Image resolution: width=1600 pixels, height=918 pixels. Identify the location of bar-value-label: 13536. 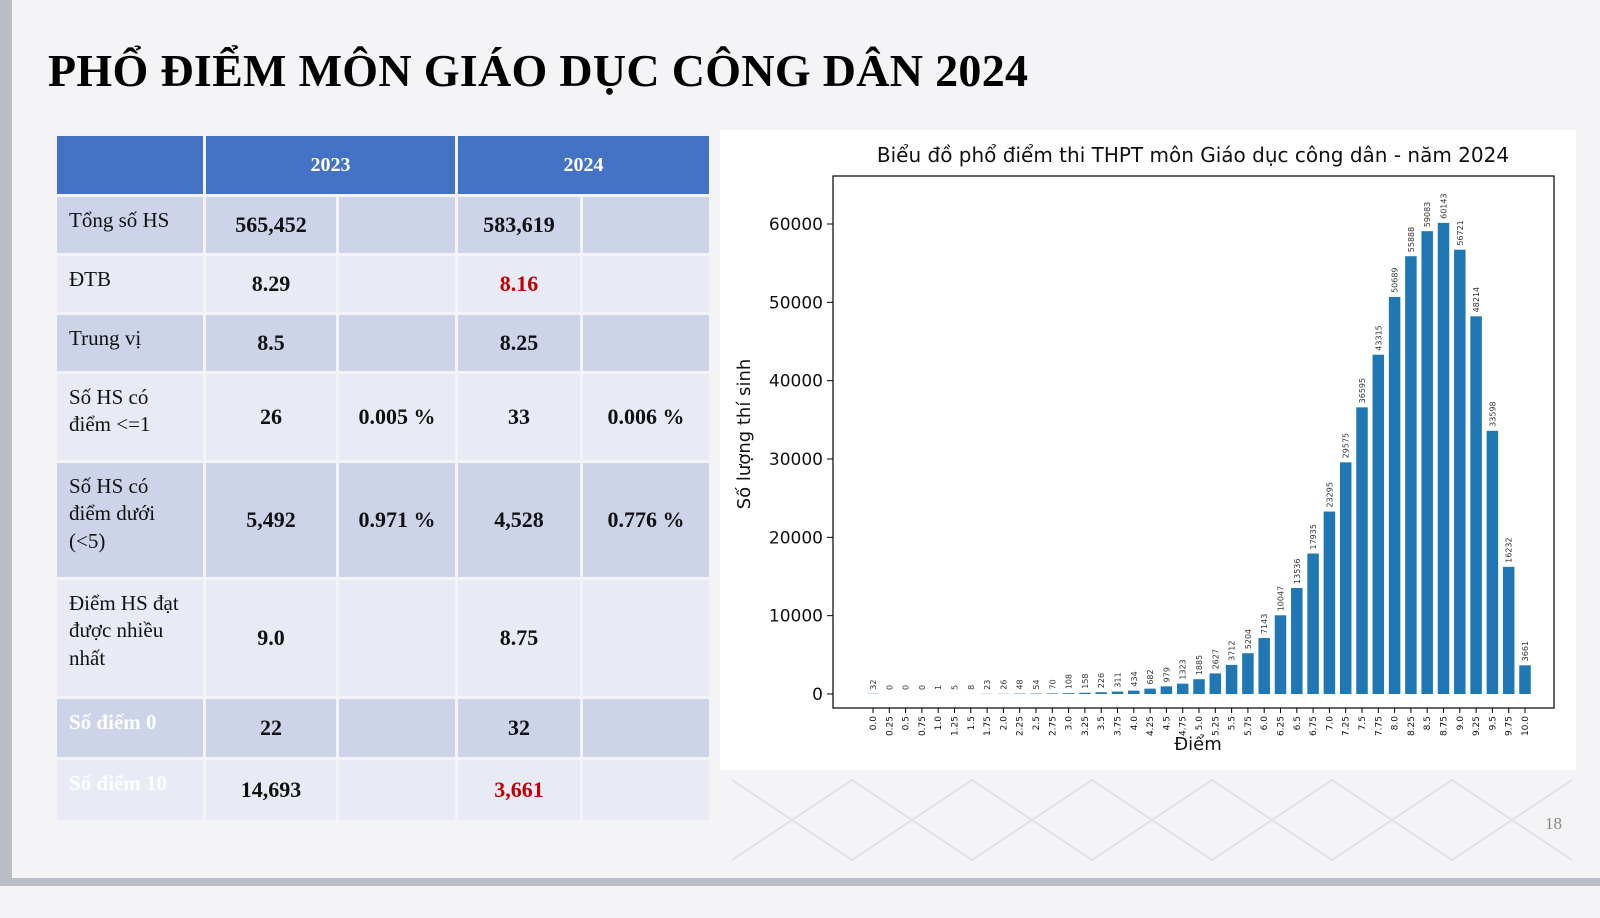
(1297, 571).